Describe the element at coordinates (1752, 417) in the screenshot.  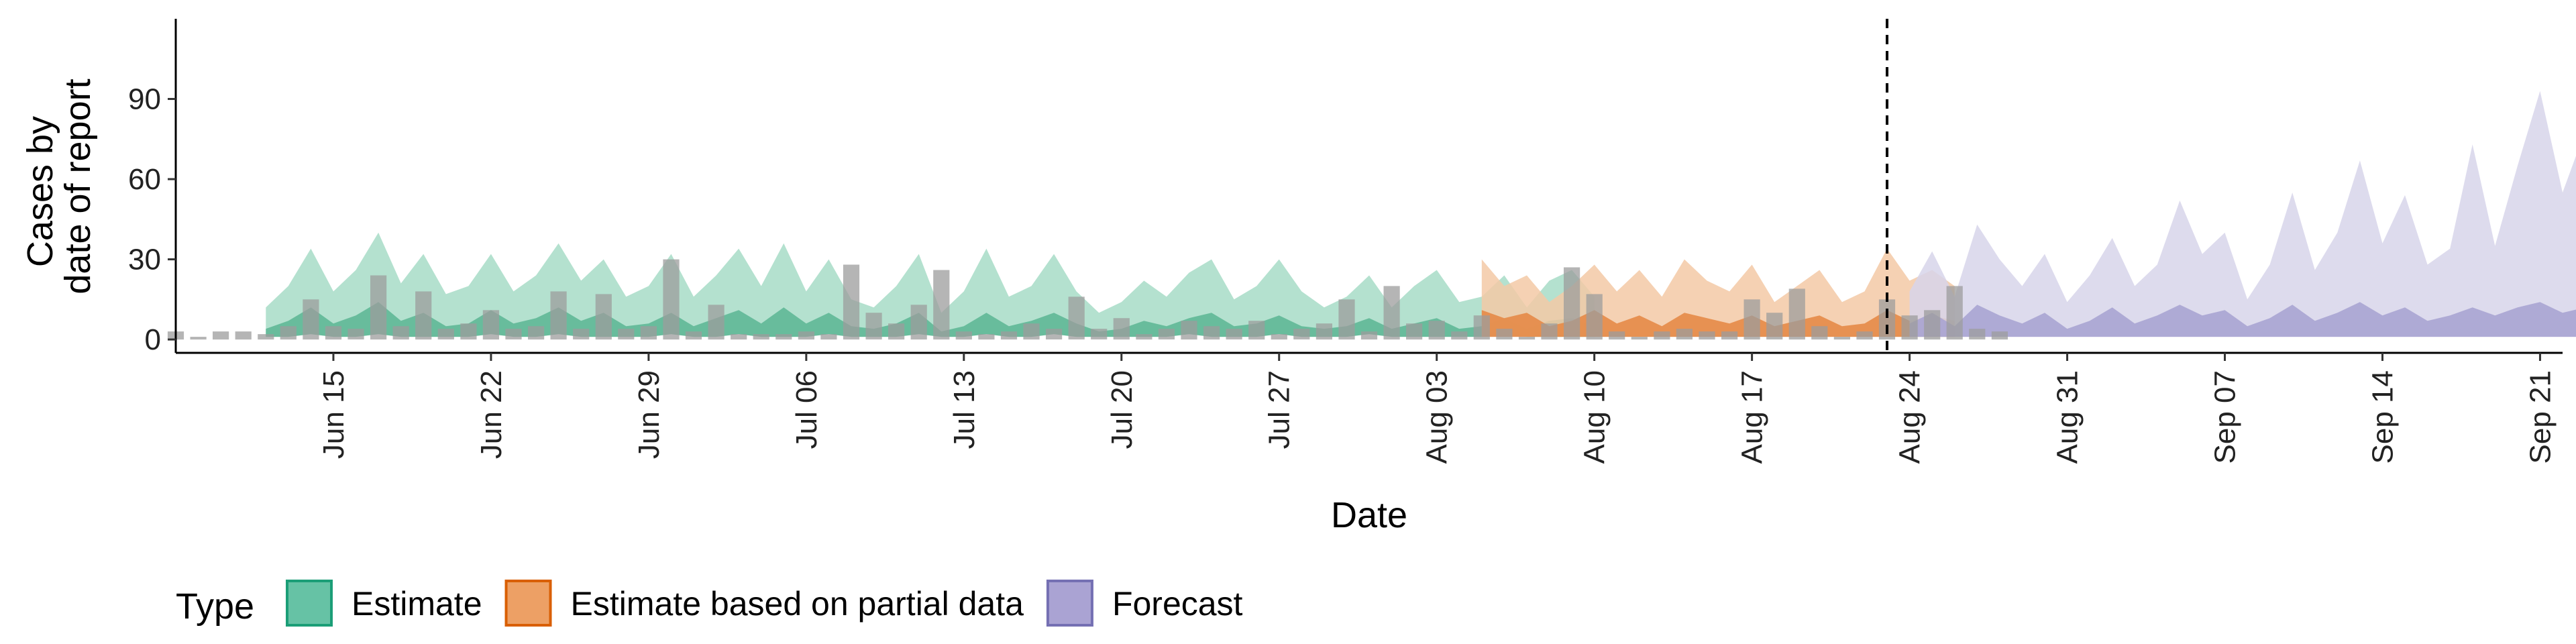
I see `x-tick-label: Aug 17` at that location.